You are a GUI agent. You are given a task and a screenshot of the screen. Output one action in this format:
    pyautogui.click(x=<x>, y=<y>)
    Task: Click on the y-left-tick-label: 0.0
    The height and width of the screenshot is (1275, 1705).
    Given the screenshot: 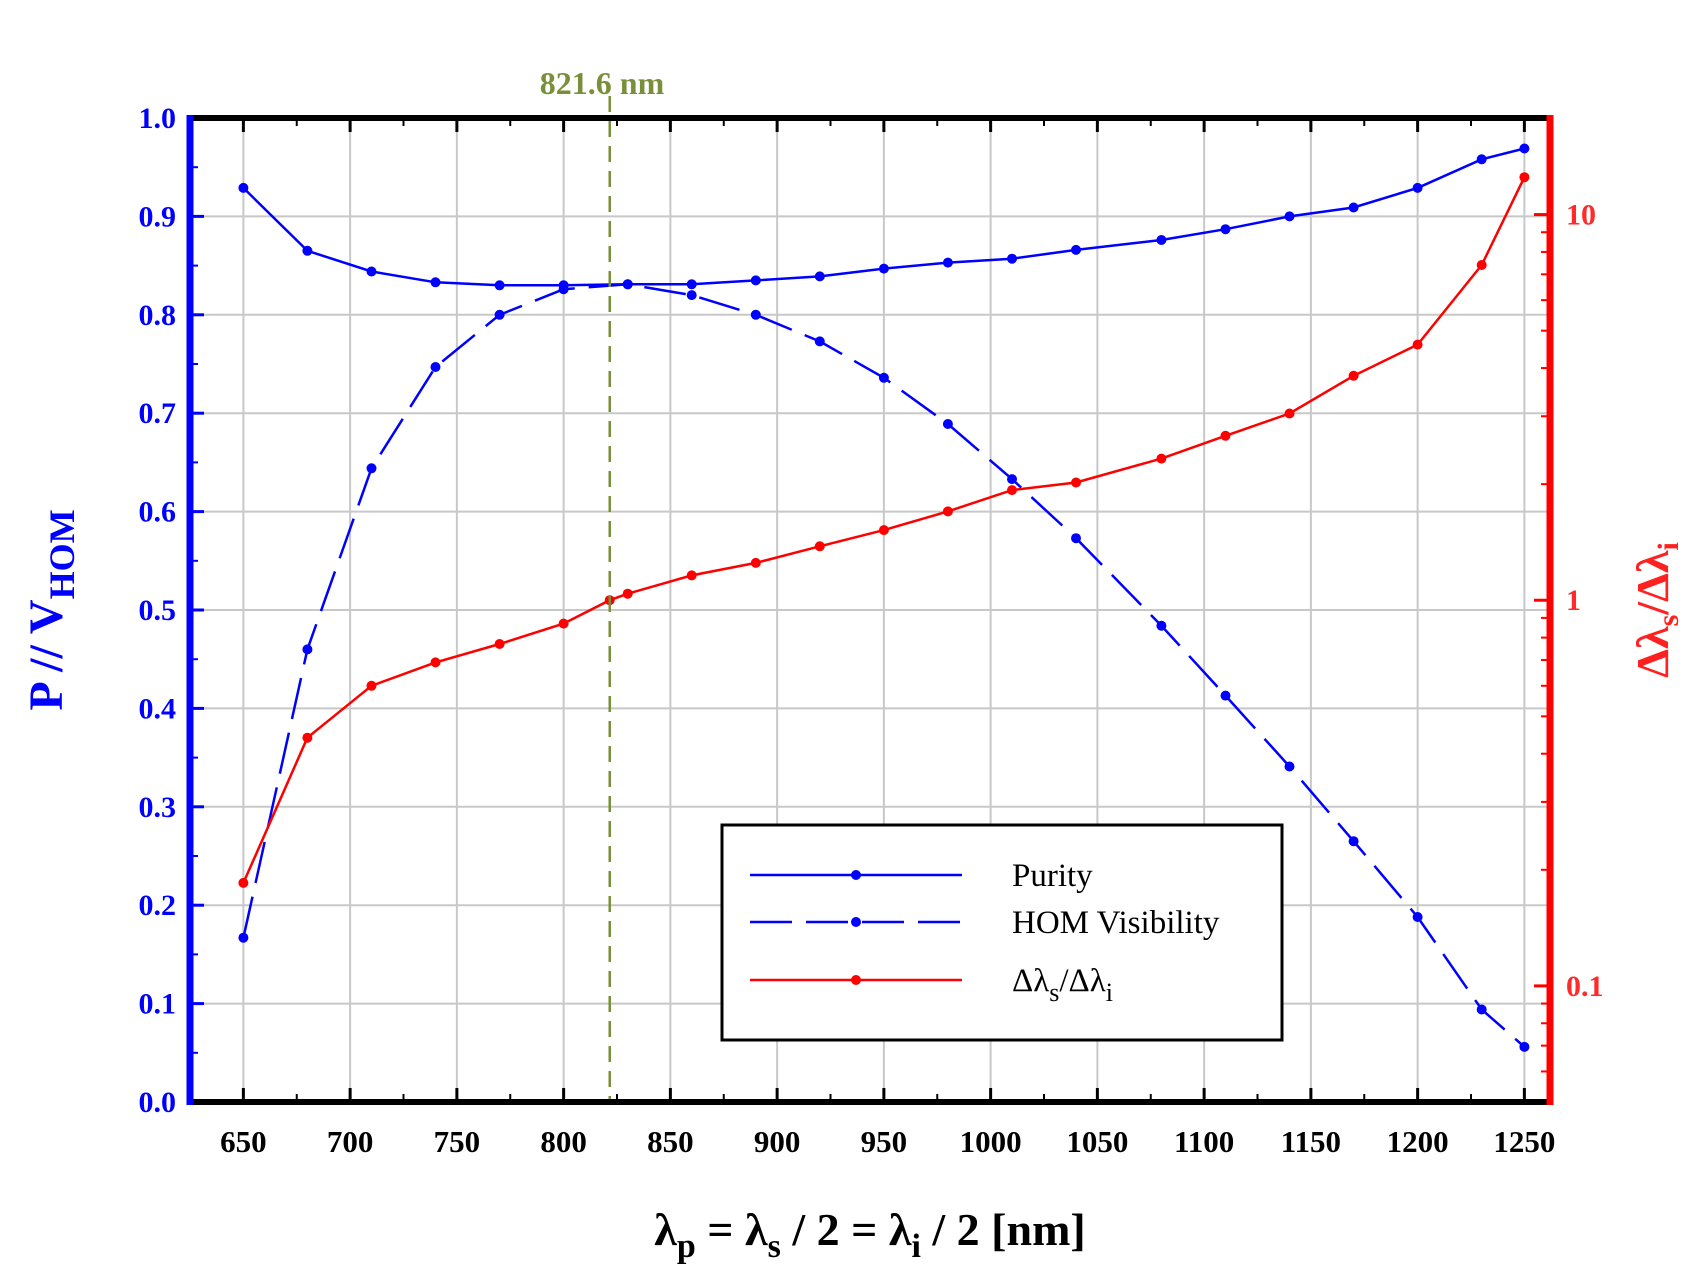 What is the action you would take?
    pyautogui.click(x=158, y=1102)
    